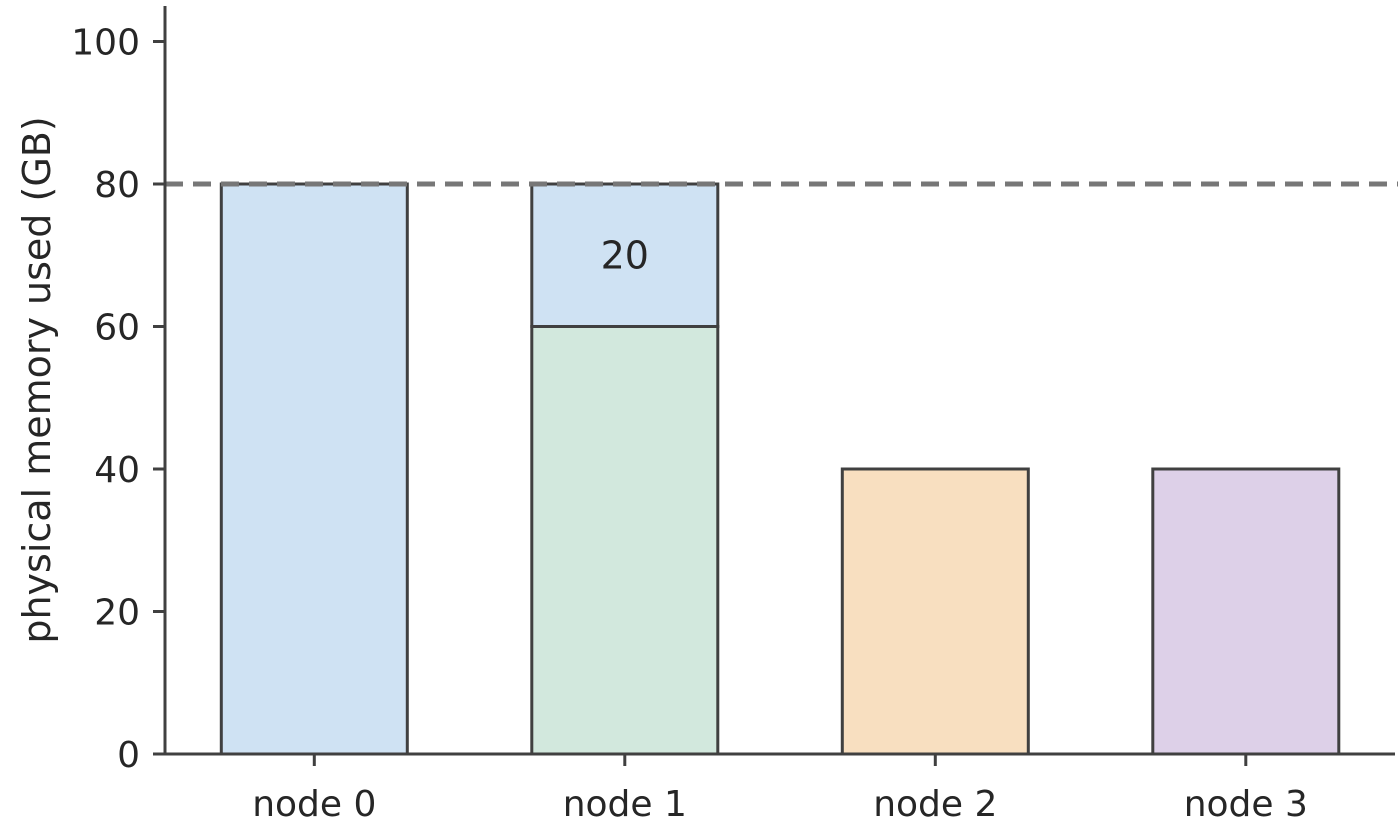 The image size is (1400, 828). I want to click on data-label-node-1: 20, so click(625, 255).